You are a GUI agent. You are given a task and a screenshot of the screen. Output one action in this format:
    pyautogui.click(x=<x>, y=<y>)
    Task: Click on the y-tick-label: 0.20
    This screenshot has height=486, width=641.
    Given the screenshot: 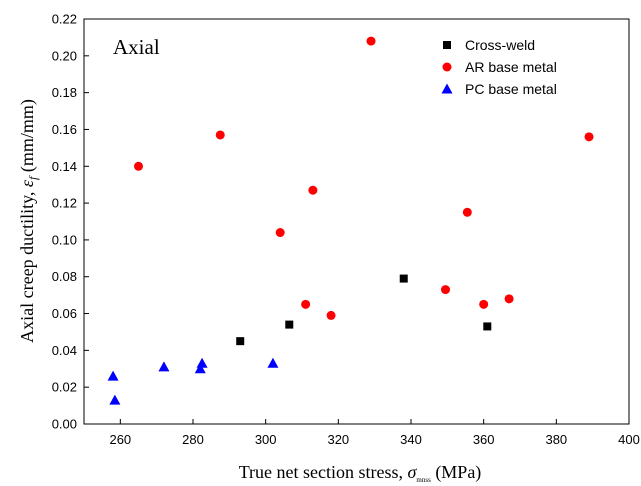 What is the action you would take?
    pyautogui.click(x=64, y=55)
    